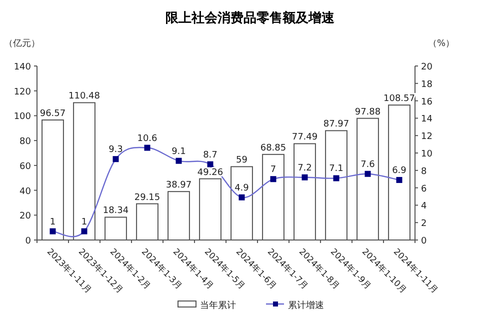 This screenshot has height=325, width=500. Describe the element at coordinates (179, 185) in the screenshot. I see `data-label: 38.97` at that location.